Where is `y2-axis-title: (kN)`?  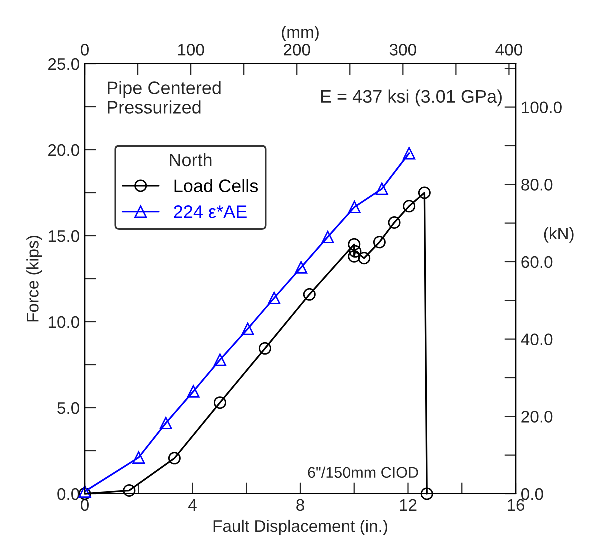 y2-axis-title: (kN) is located at coordinates (559, 235).